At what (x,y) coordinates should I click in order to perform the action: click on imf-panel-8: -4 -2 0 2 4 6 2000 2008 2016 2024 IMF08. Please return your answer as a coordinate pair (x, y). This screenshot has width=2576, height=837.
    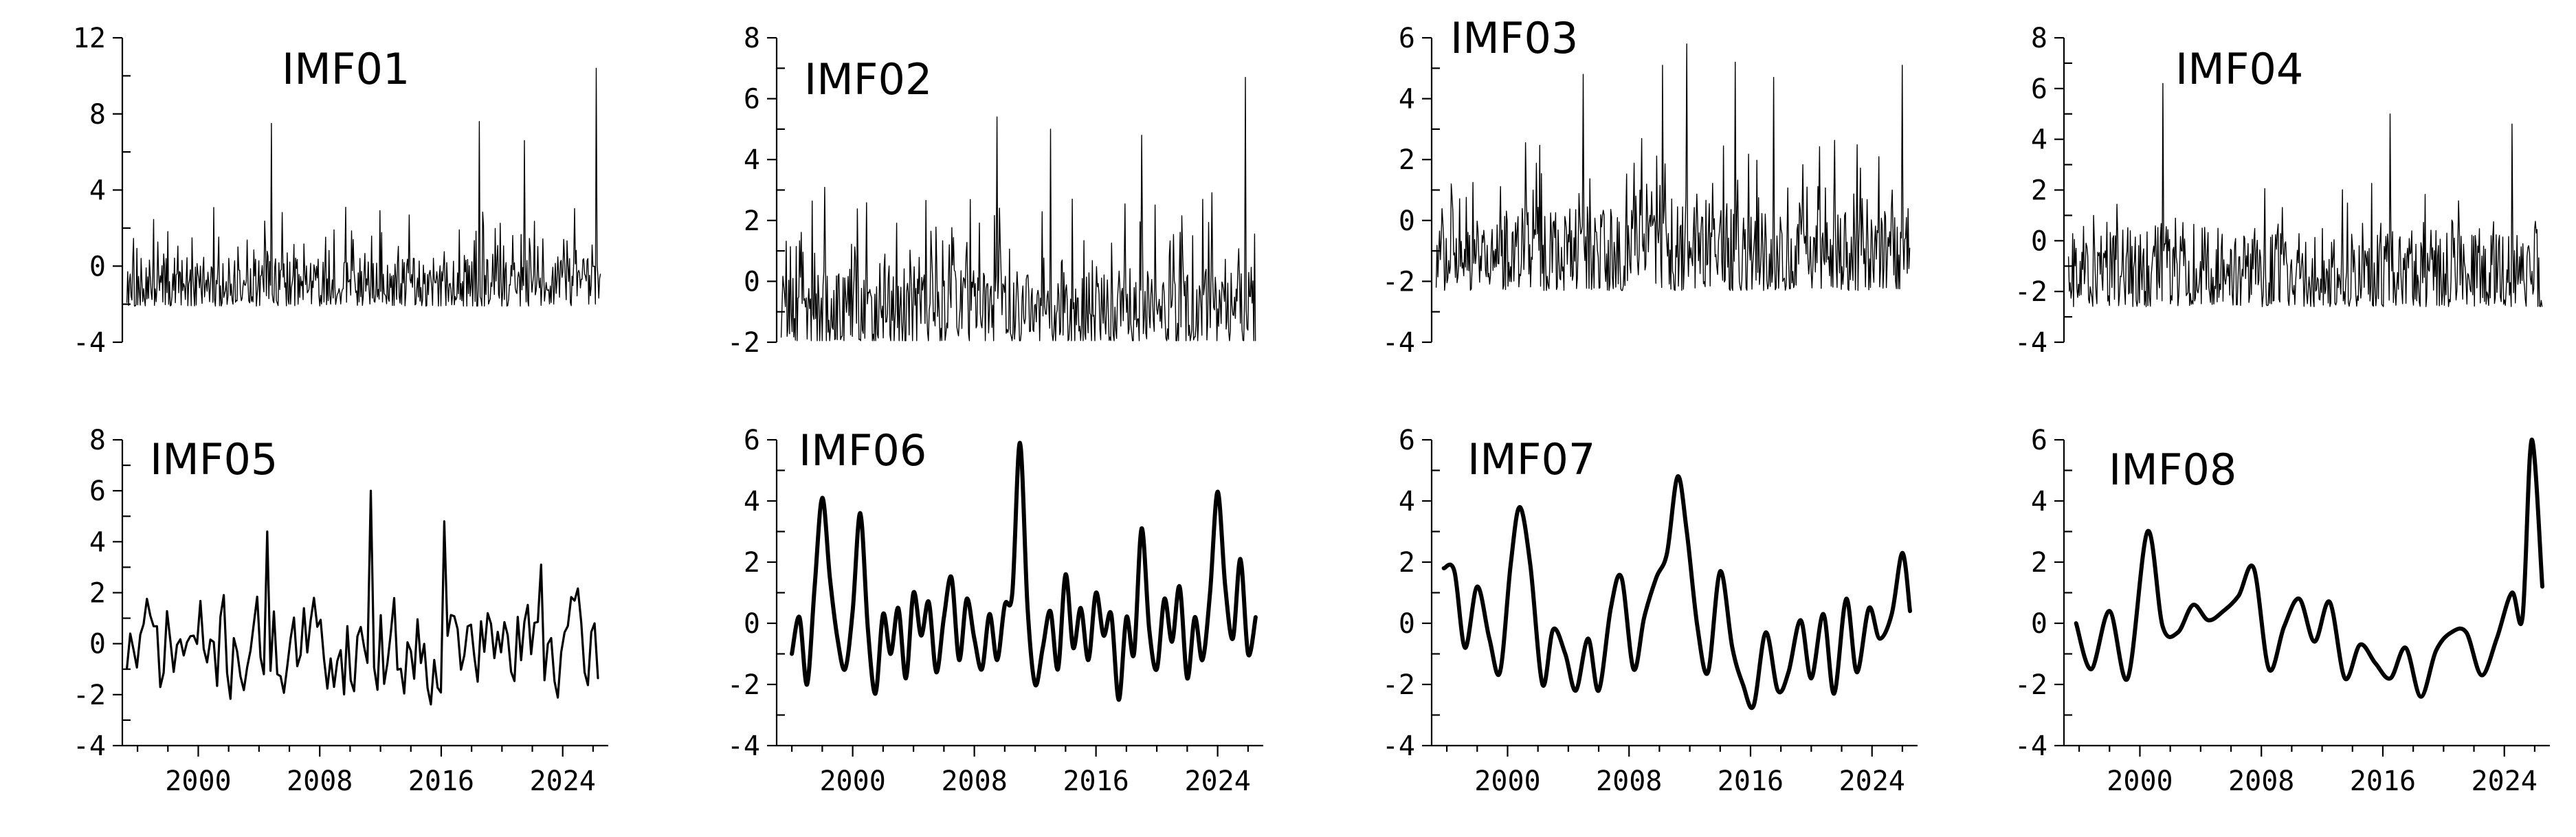
    Looking at the image, I should click on (2282, 611).